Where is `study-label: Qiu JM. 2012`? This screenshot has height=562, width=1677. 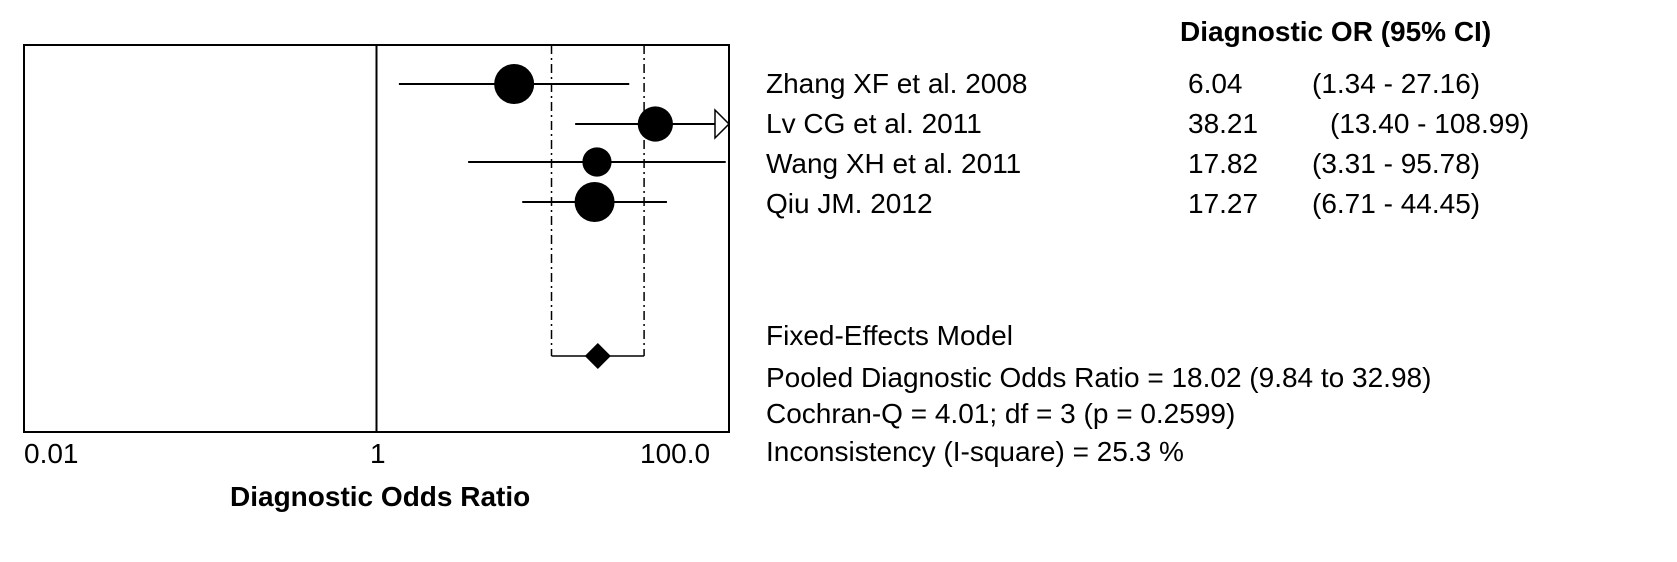
study-label: Qiu JM. 2012 is located at coordinates (849, 203).